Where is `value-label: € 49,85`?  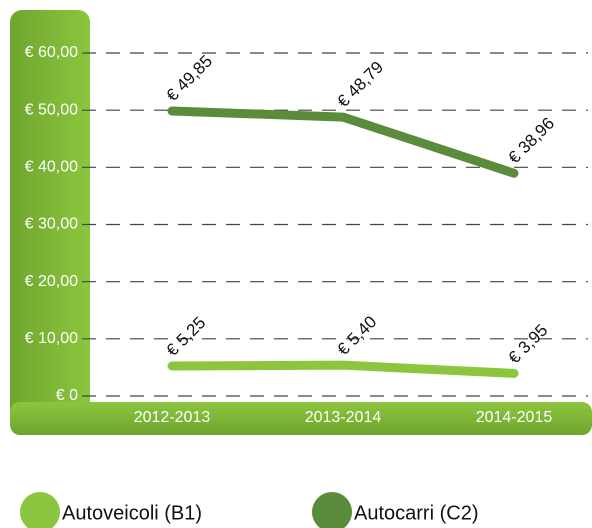 value-label: € 49,85 is located at coordinates (190, 78).